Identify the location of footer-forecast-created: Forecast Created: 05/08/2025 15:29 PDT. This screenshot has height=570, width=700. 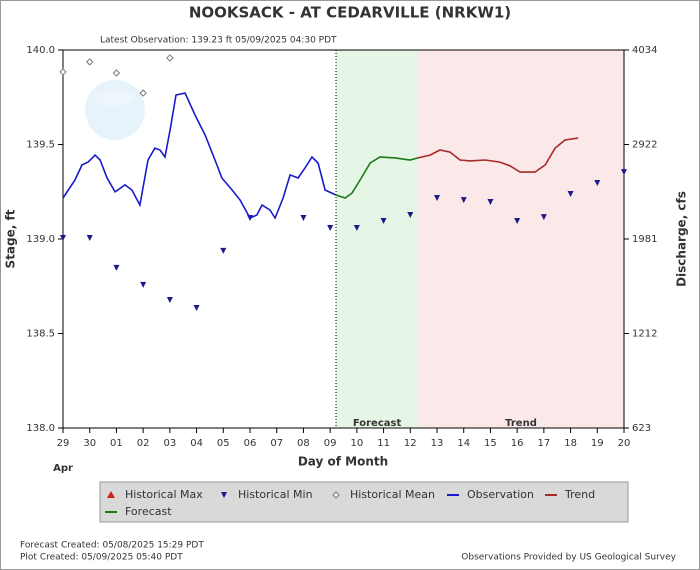
(112, 546).